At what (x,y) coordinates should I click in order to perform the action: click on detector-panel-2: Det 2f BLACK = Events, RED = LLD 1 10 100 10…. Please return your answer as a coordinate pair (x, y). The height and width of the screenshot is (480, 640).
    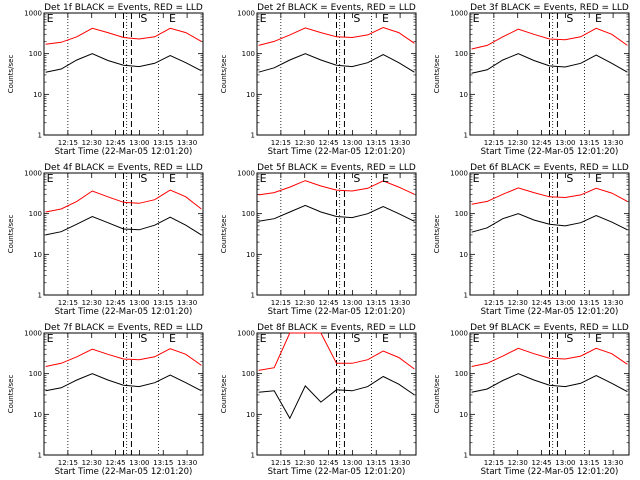
    Looking at the image, I should click on (318, 80).